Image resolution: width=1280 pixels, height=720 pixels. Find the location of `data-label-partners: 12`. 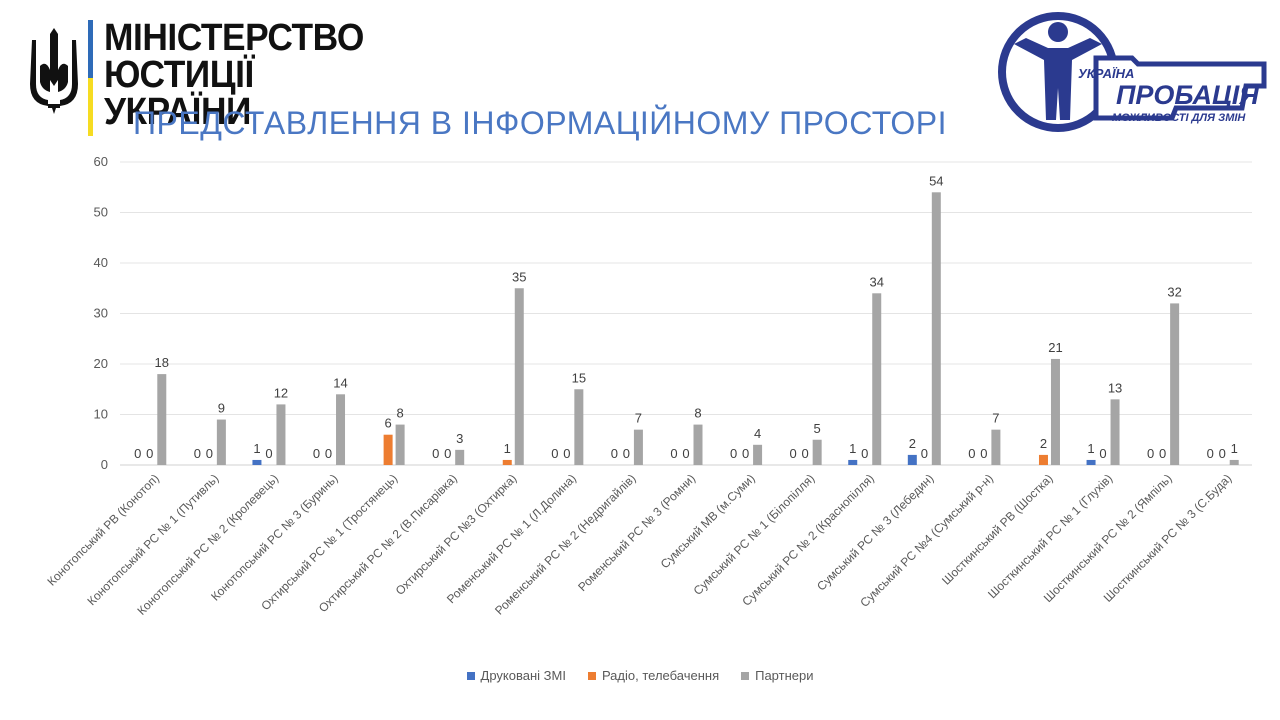

data-label-partners: 12 is located at coordinates (281, 392).